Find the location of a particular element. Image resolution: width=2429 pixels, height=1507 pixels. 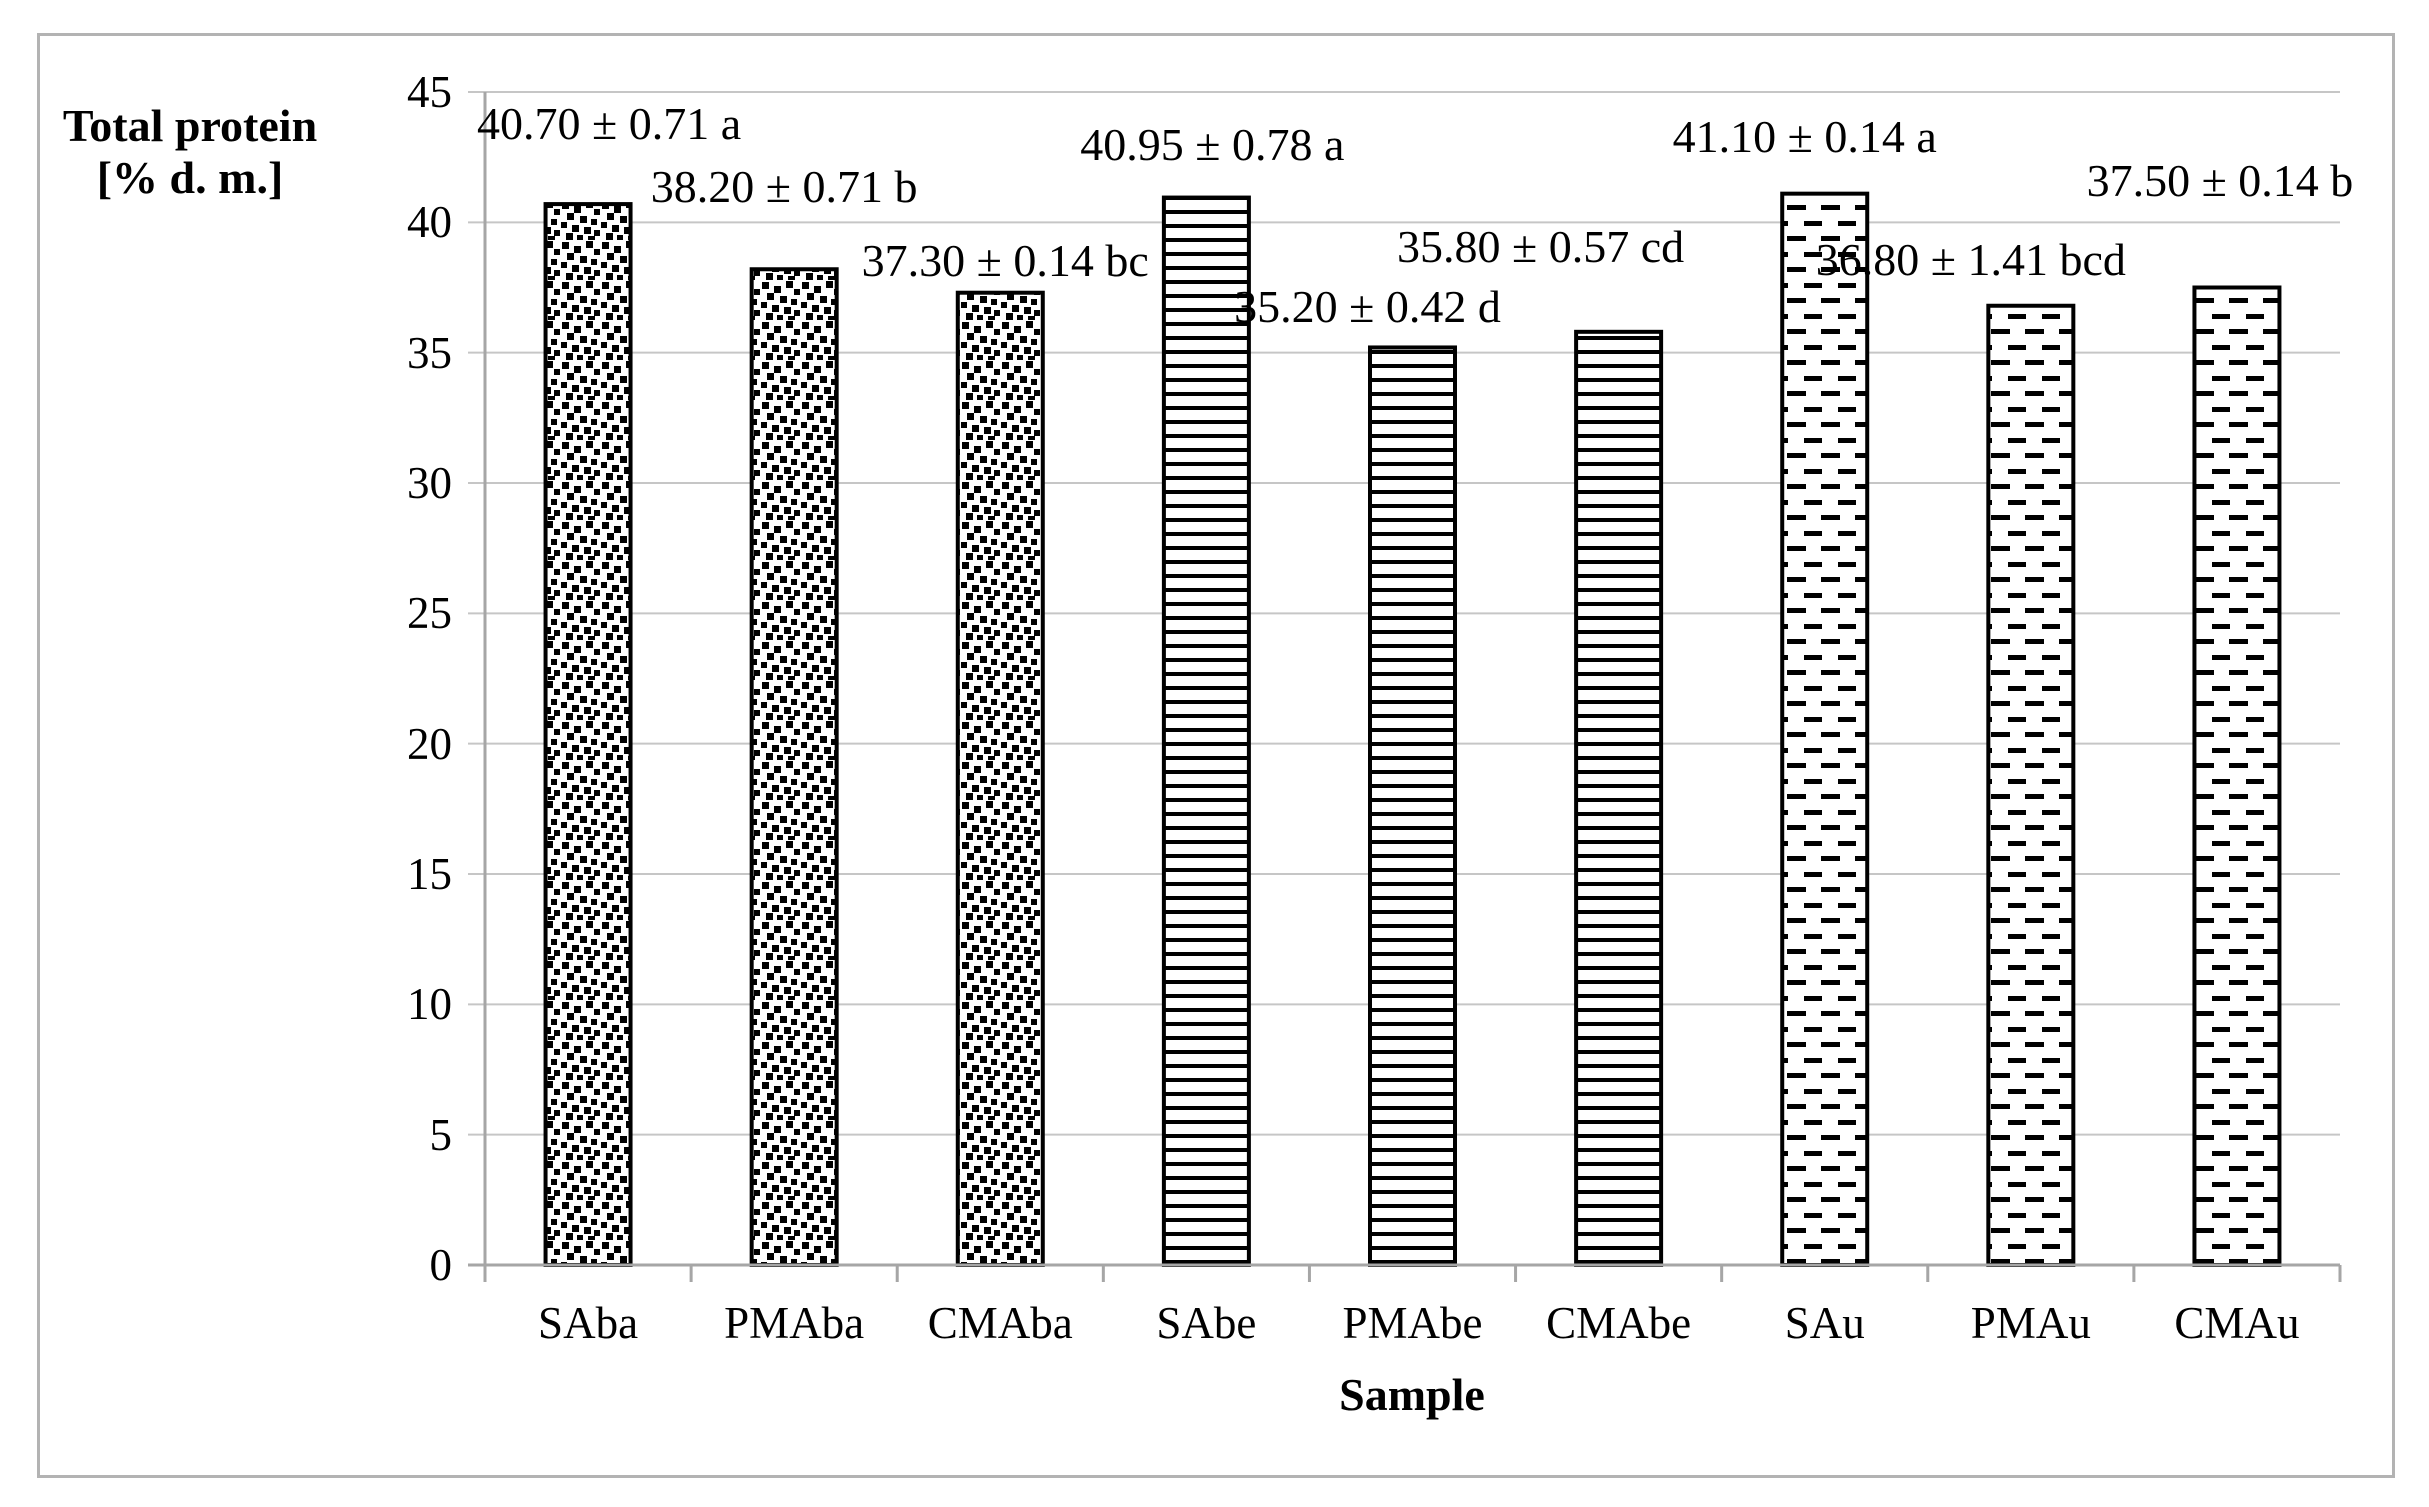

bar-SAbe is located at coordinates (1206, 731).